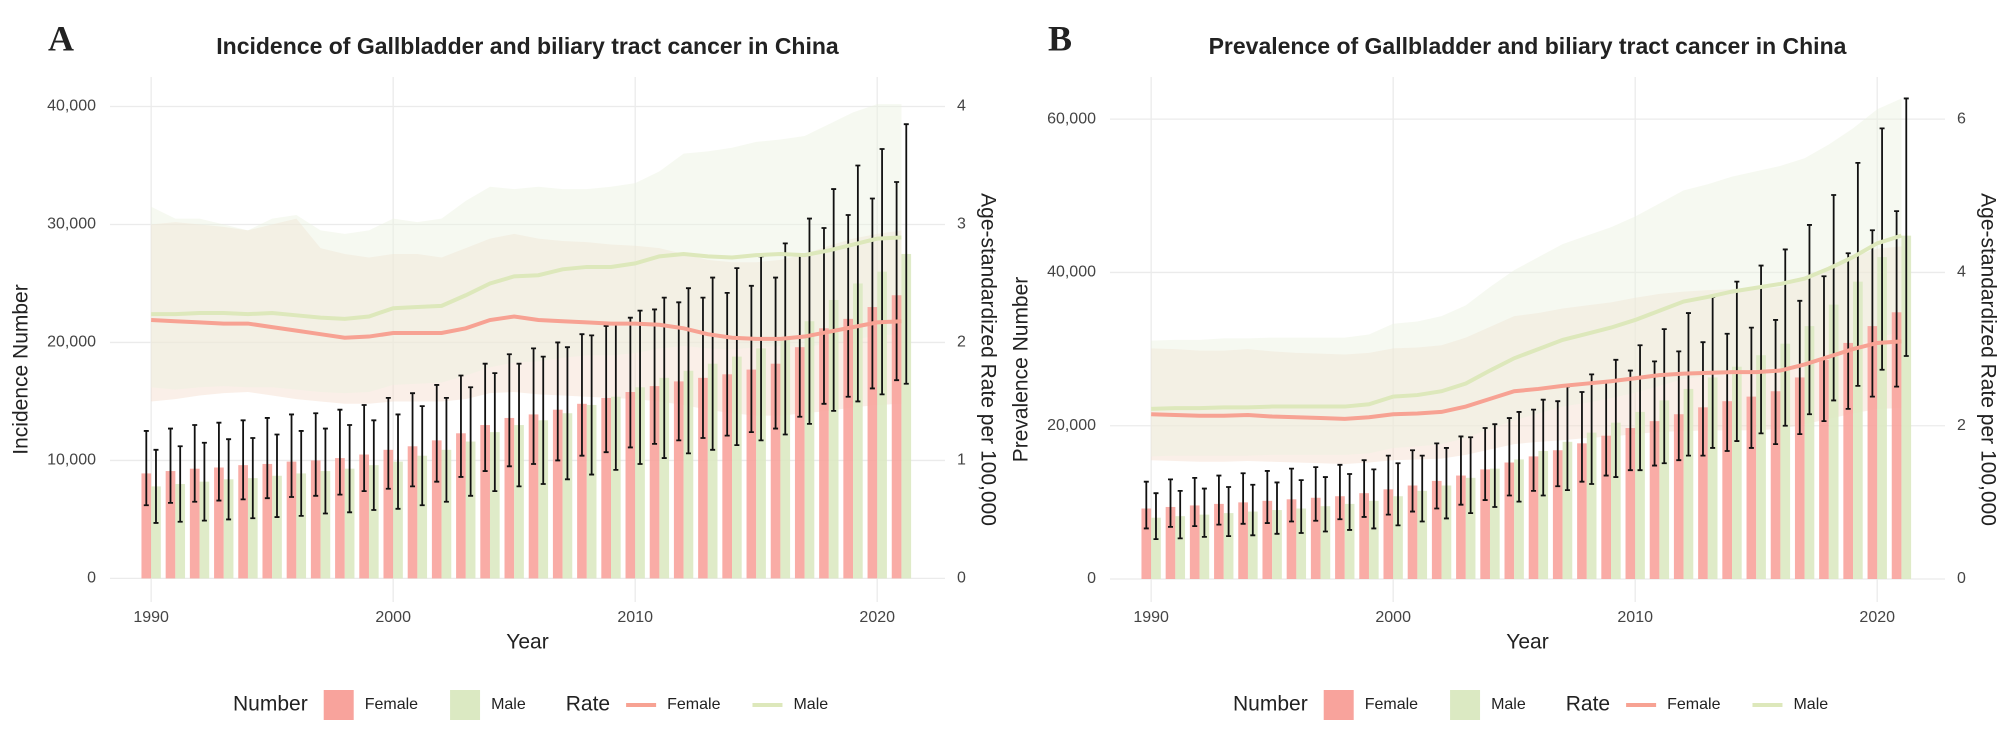 The width and height of the screenshot is (2008, 735). Describe the element at coordinates (1810, 704) in the screenshot. I see `legend-label: Male` at that location.